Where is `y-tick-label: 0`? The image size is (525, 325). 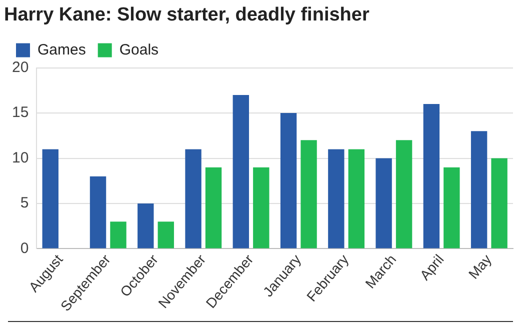
y-tick-label: 0 is located at coordinates (24, 248).